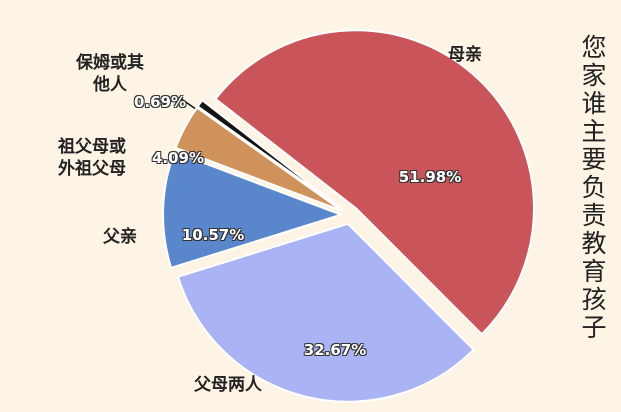  Describe the element at coordinates (213, 235) in the screenshot. I see `value-label: 10.57%` at that location.